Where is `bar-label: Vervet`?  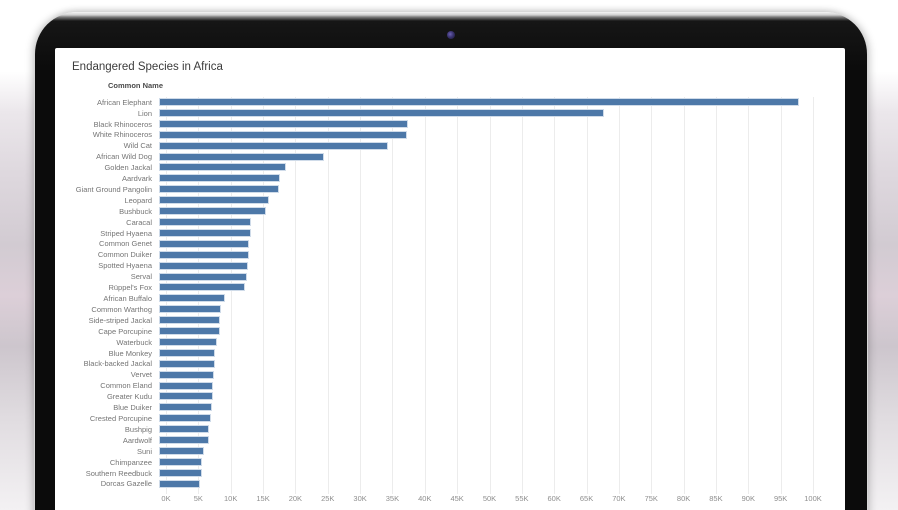 bar-label: Vervet is located at coordinates (141, 375).